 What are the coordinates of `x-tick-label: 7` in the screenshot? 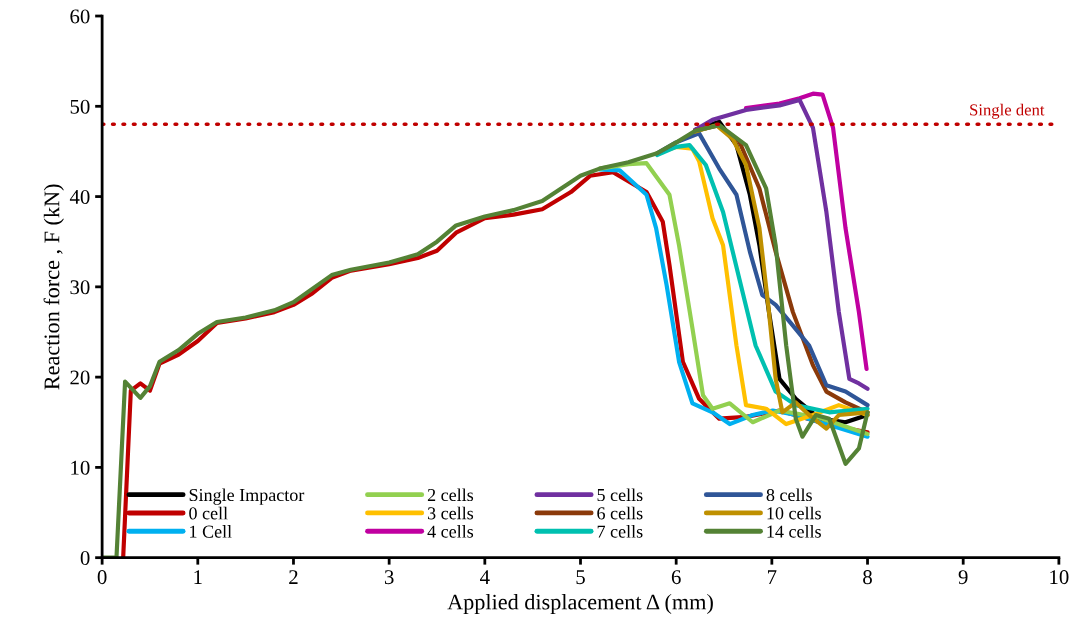 It's located at (772, 577).